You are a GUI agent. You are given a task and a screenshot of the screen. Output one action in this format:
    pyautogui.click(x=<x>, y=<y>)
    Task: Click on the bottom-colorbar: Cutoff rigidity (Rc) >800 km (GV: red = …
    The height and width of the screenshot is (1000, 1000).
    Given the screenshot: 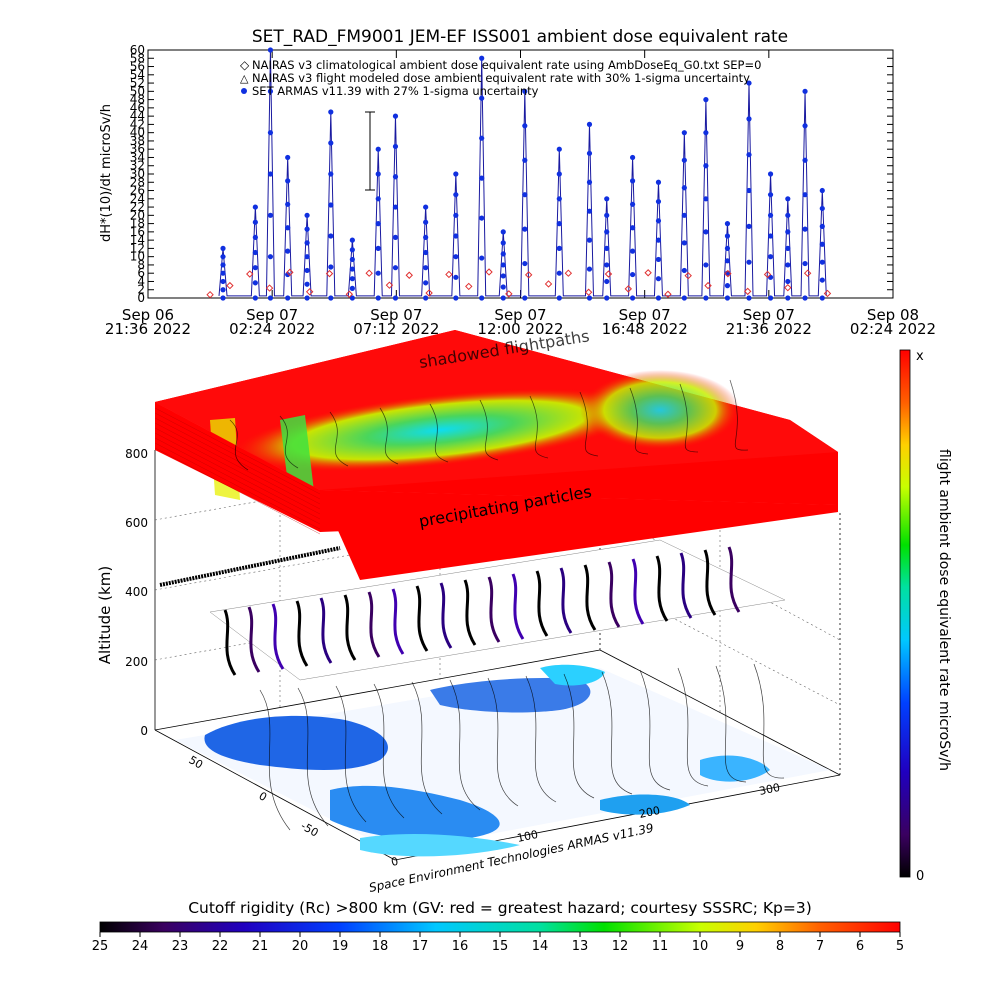 What is the action you would take?
    pyautogui.click(x=498, y=926)
    